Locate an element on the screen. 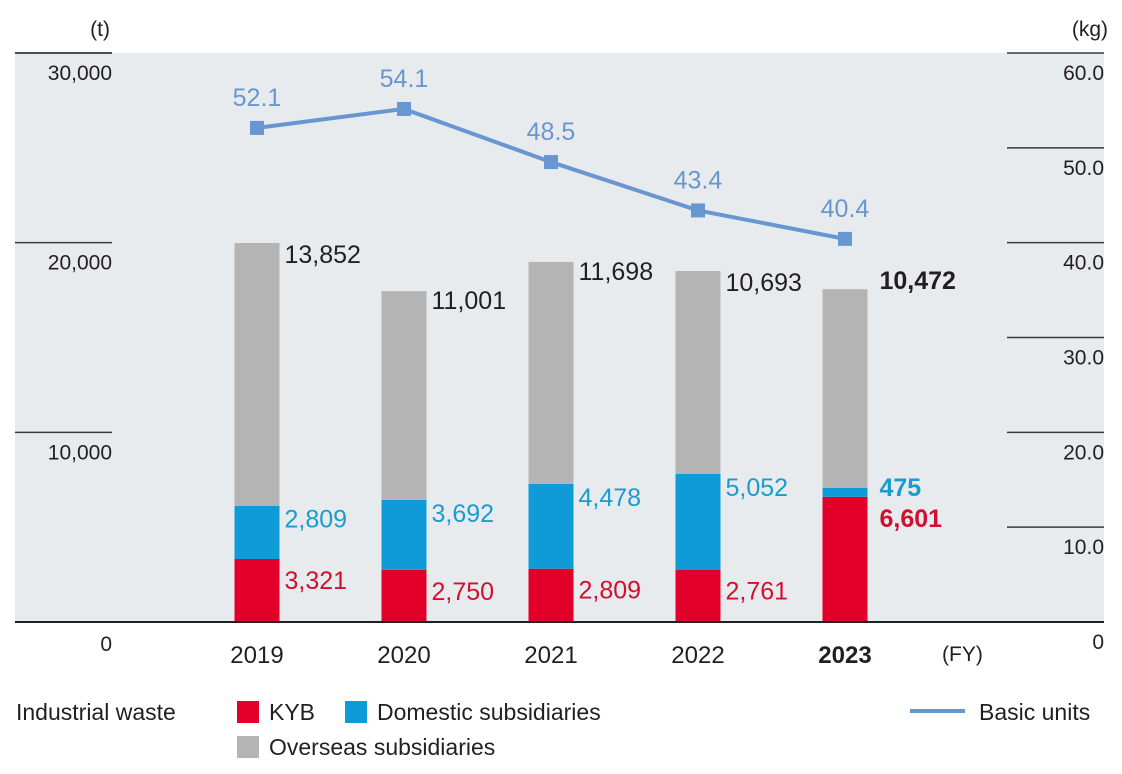  legend-line-basic-units is located at coordinates (937, 711).